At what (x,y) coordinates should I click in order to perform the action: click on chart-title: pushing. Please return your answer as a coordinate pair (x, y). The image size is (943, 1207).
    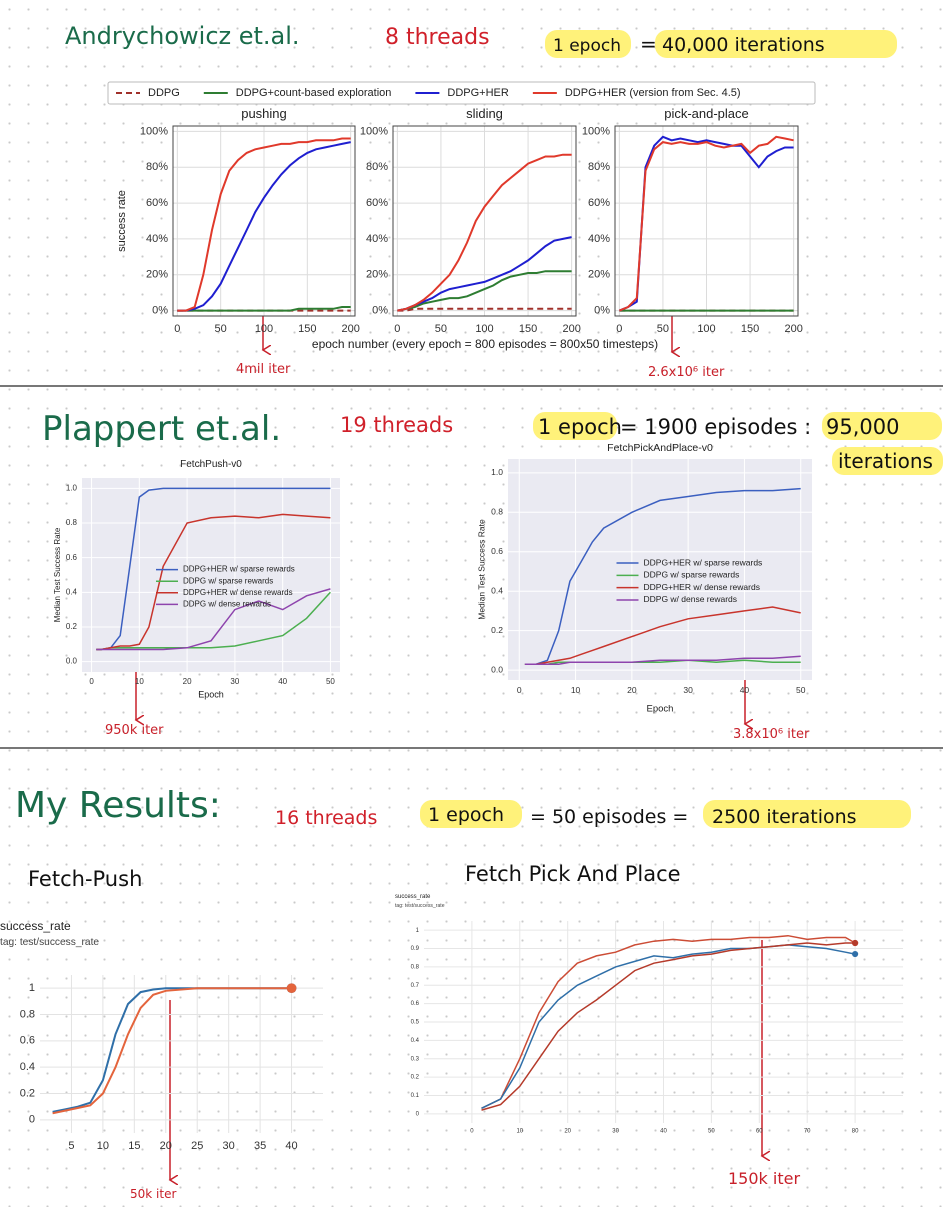
    Looking at the image, I should click on (264, 113).